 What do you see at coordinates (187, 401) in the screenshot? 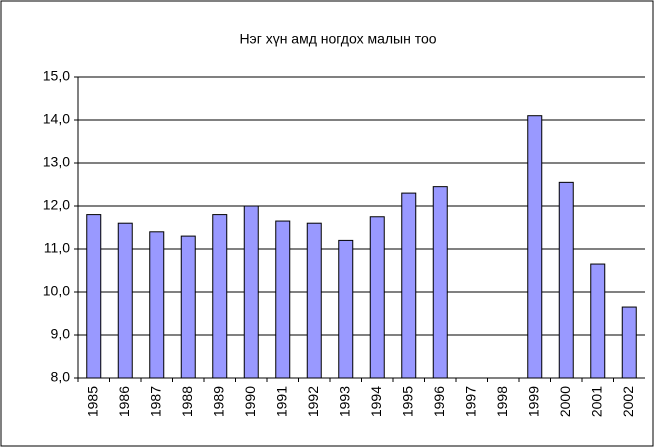
I see `x-tick-label: 1988` at bounding box center [187, 401].